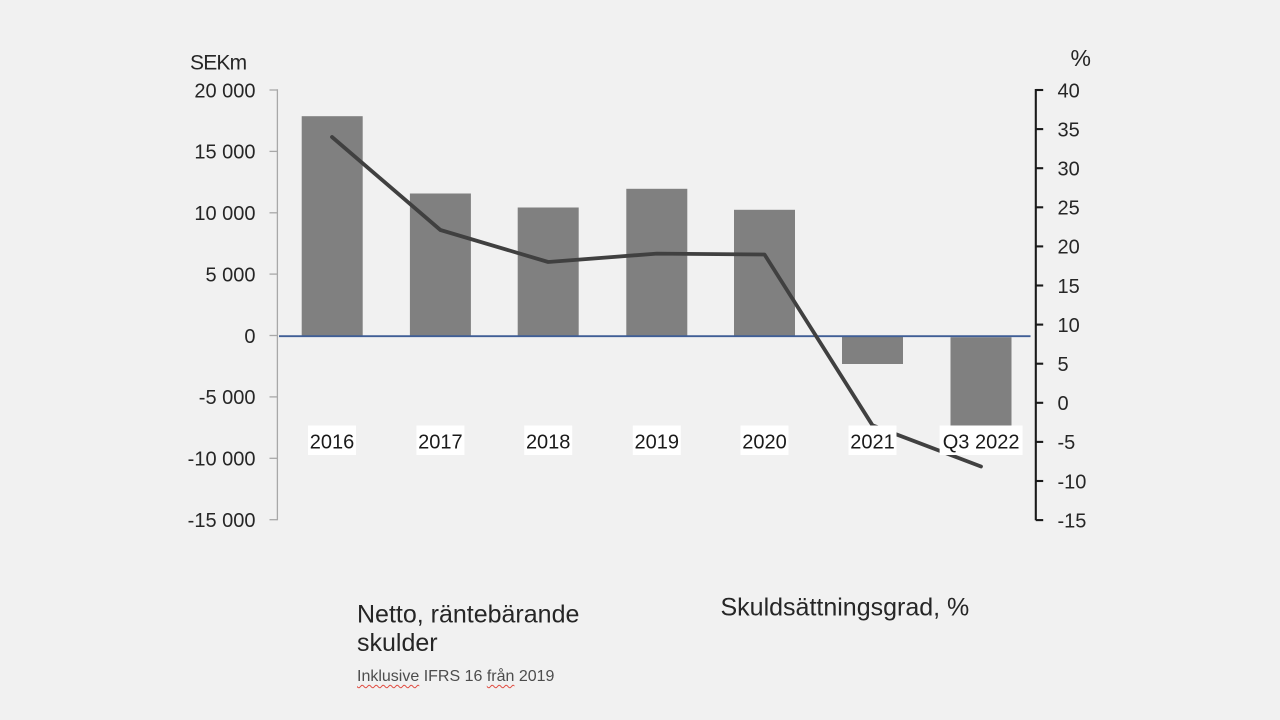  What do you see at coordinates (230, 275) in the screenshot?
I see `svg-text: 5 000` at bounding box center [230, 275].